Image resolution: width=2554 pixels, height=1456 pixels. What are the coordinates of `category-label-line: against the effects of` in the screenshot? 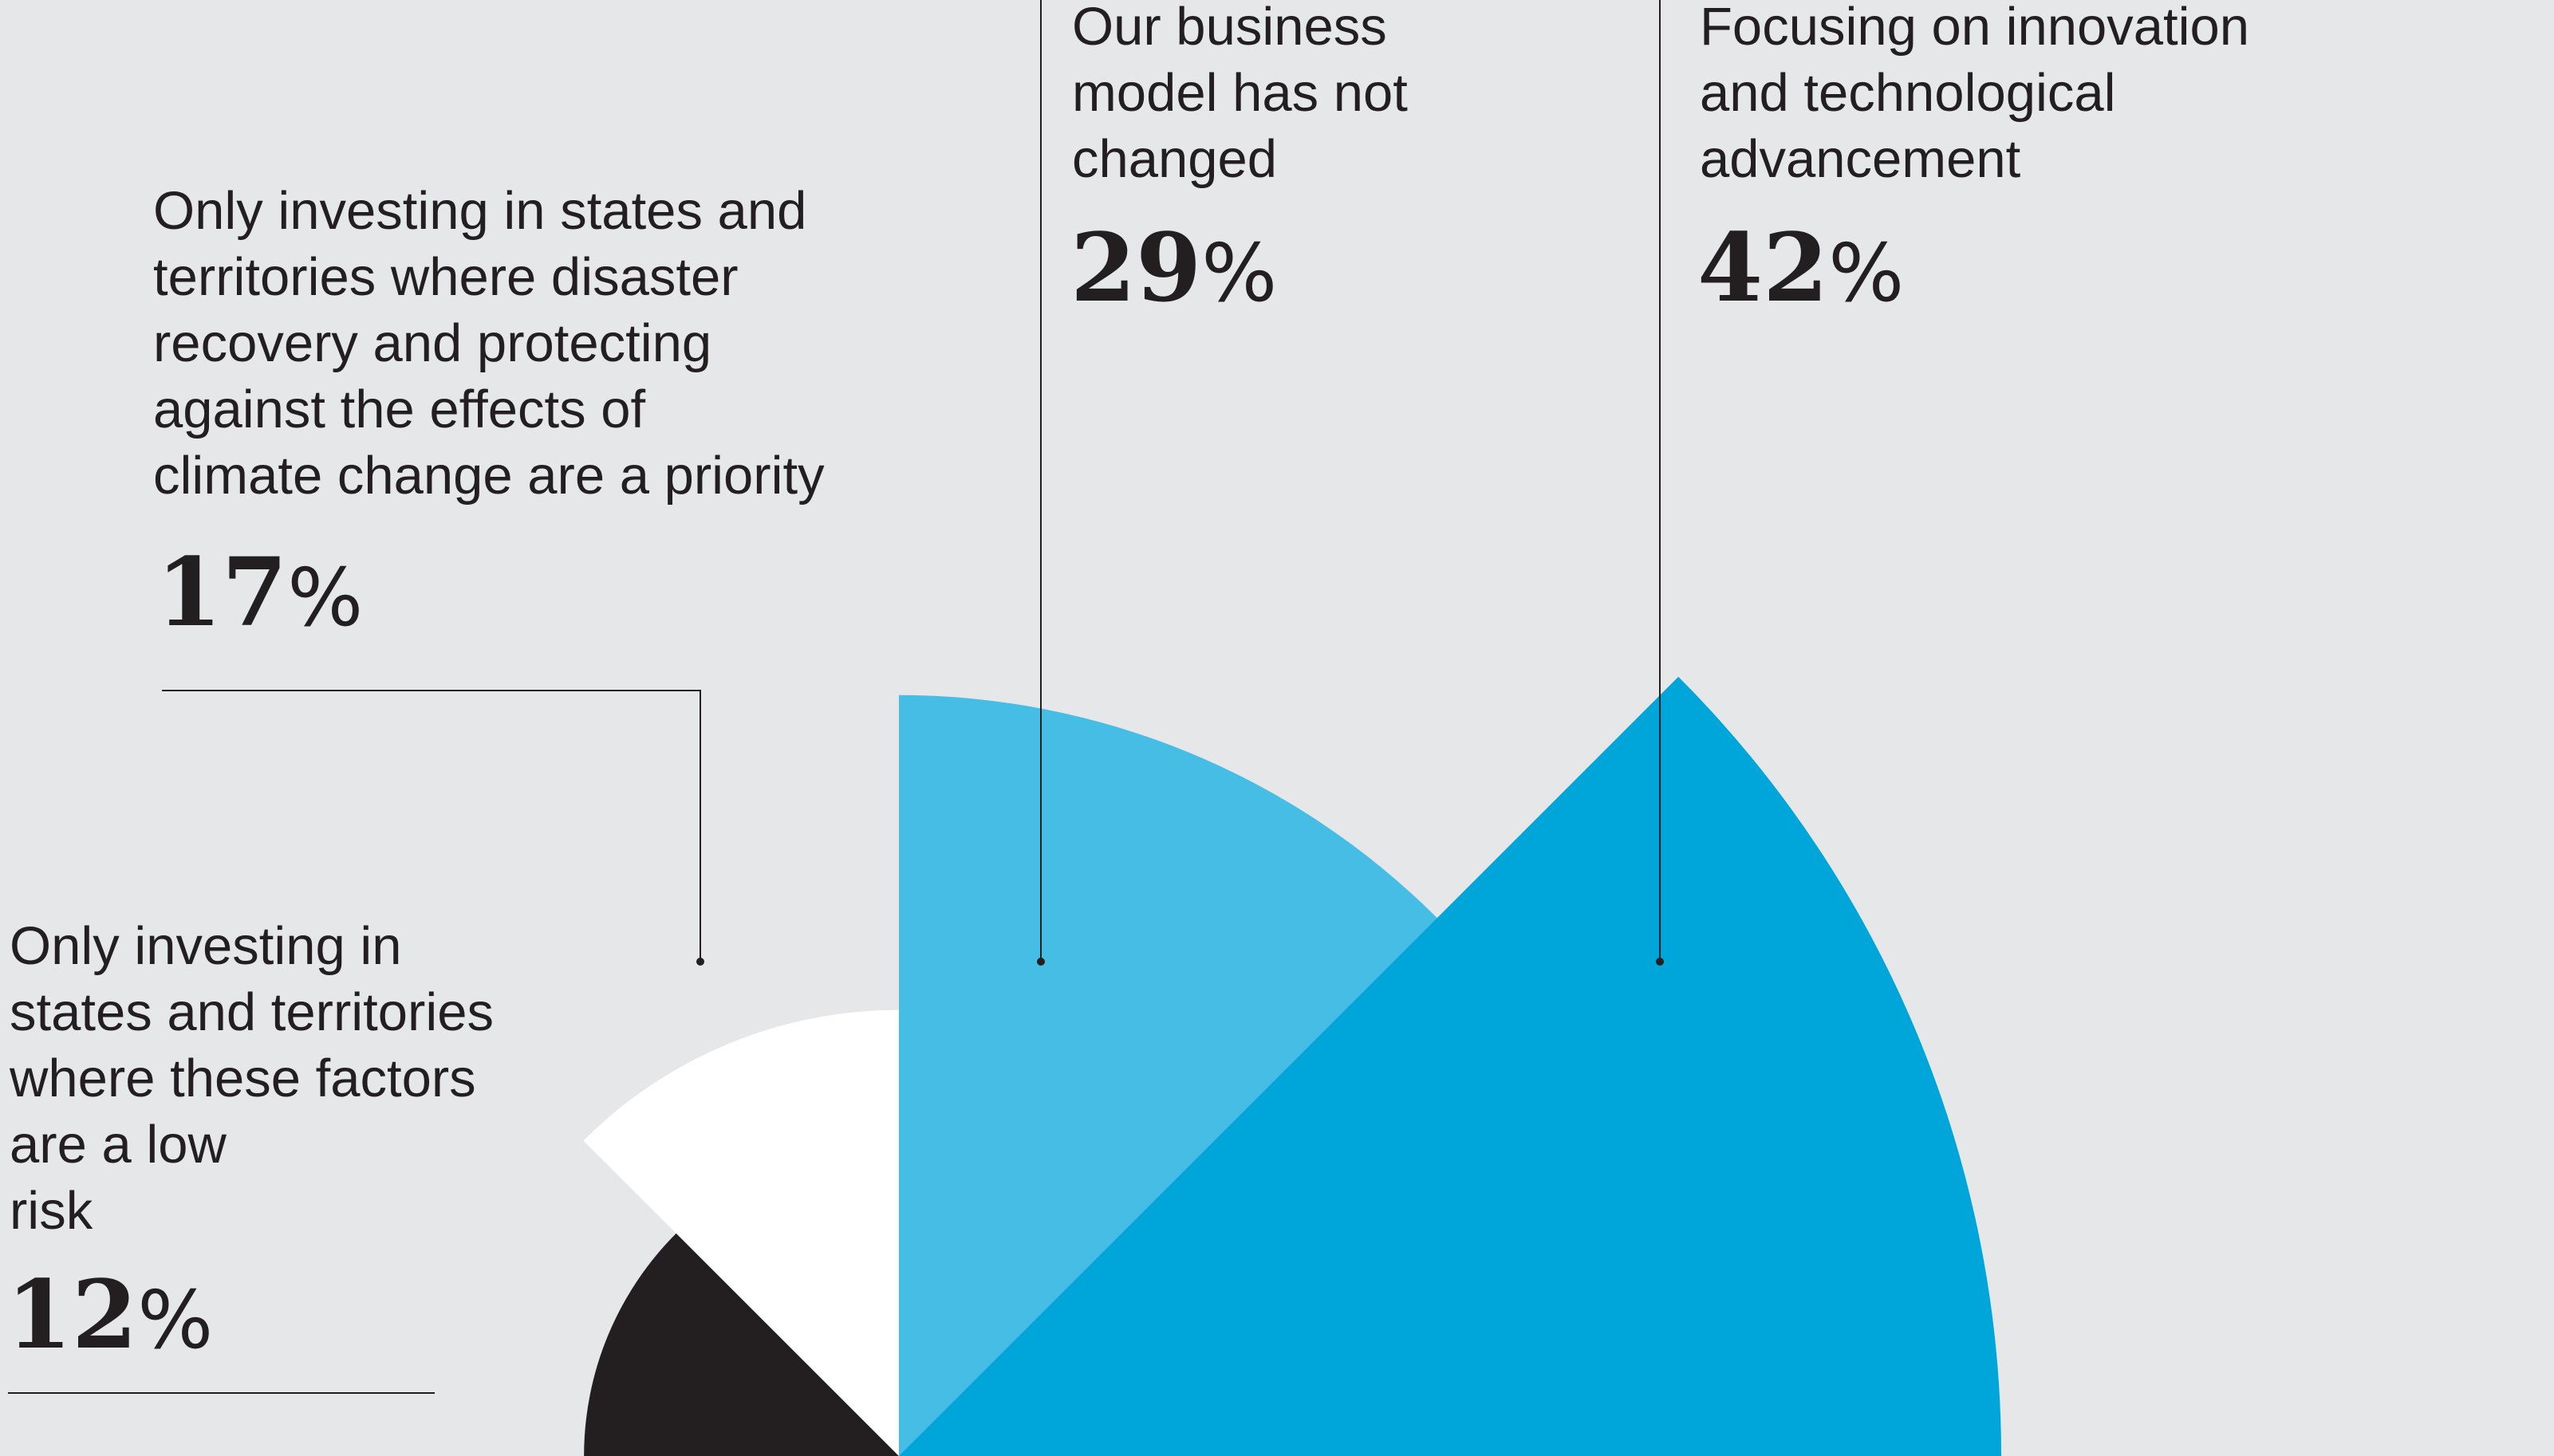 It's located at (399, 409).